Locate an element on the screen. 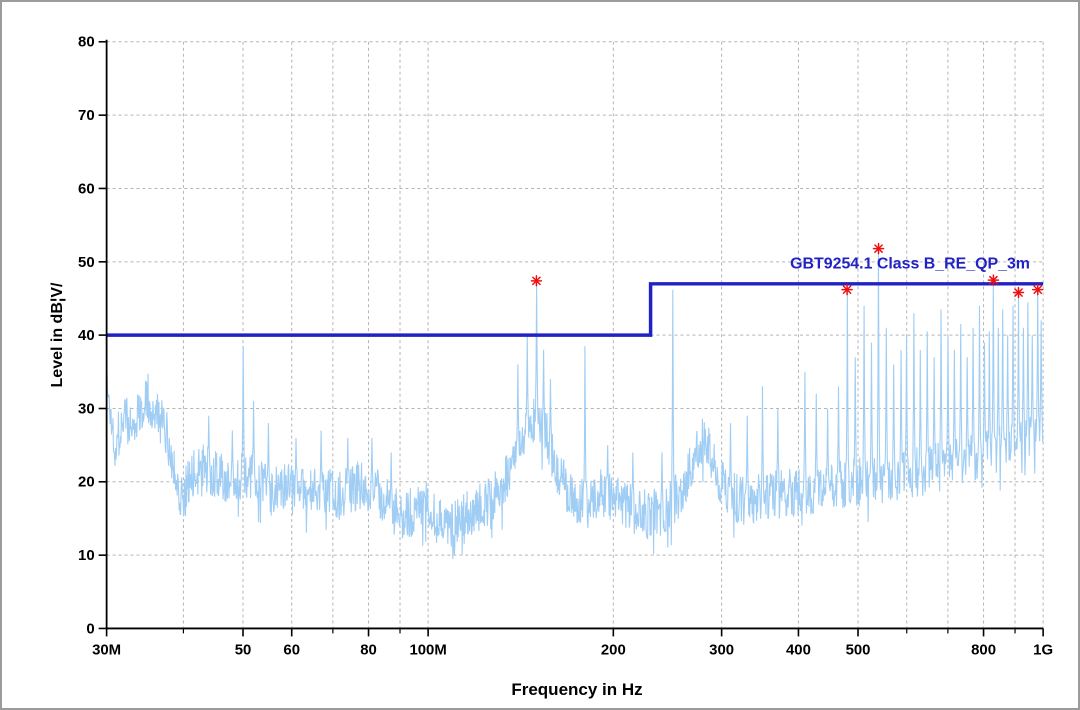 Image resolution: width=1080 pixels, height=710 pixels. x-tick-label: 30M is located at coordinates (106, 649).